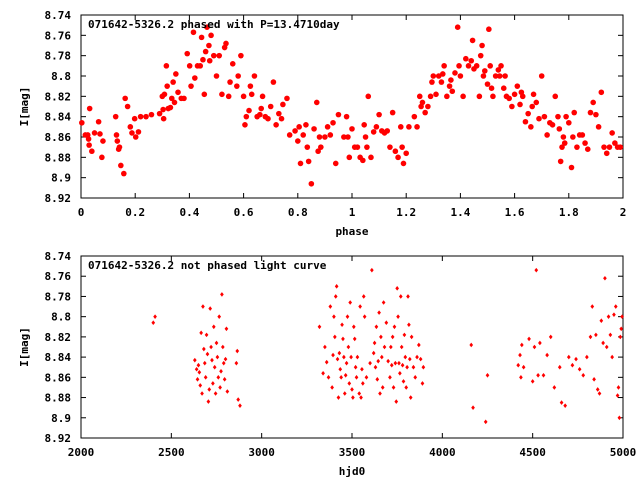 The height and width of the screenshot is (480, 640). I want to click on y-tick-label: 8.78, so click(58, 56).